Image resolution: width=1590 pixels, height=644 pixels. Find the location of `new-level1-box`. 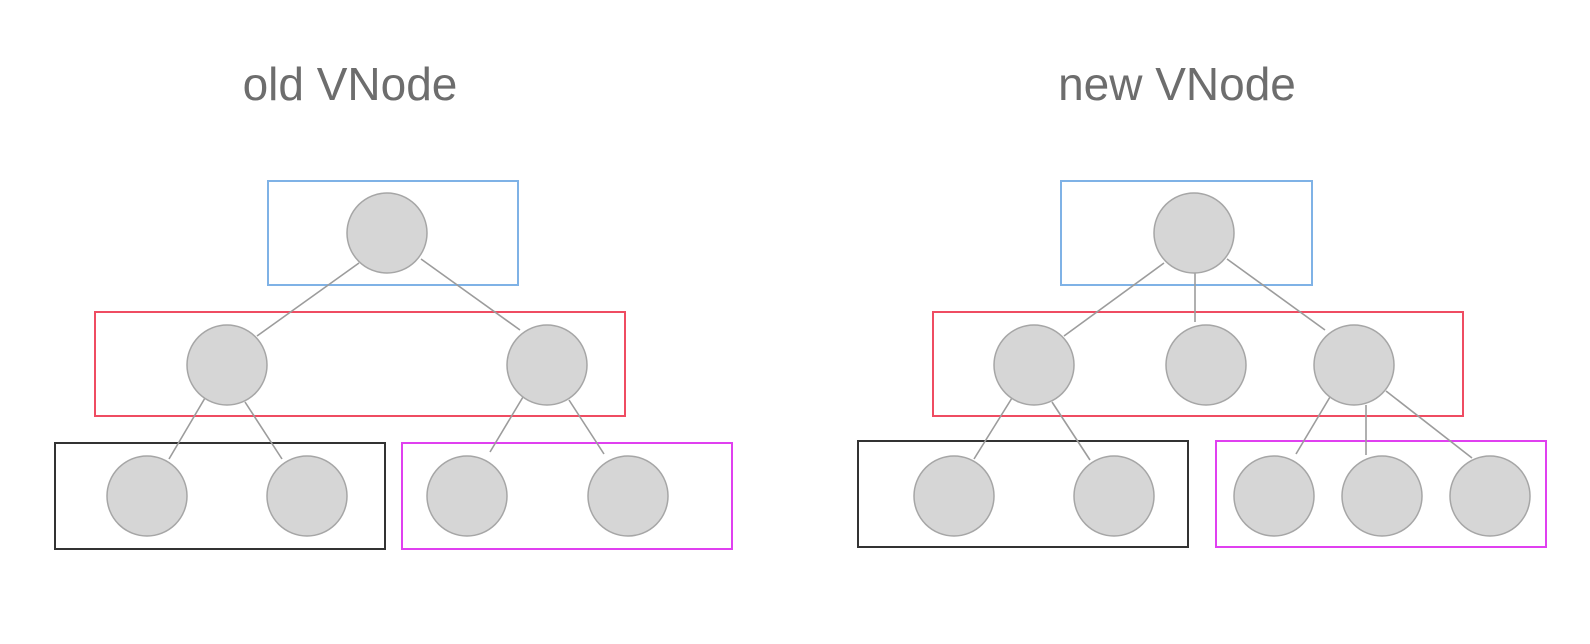

new-level1-box is located at coordinates (1198, 364).